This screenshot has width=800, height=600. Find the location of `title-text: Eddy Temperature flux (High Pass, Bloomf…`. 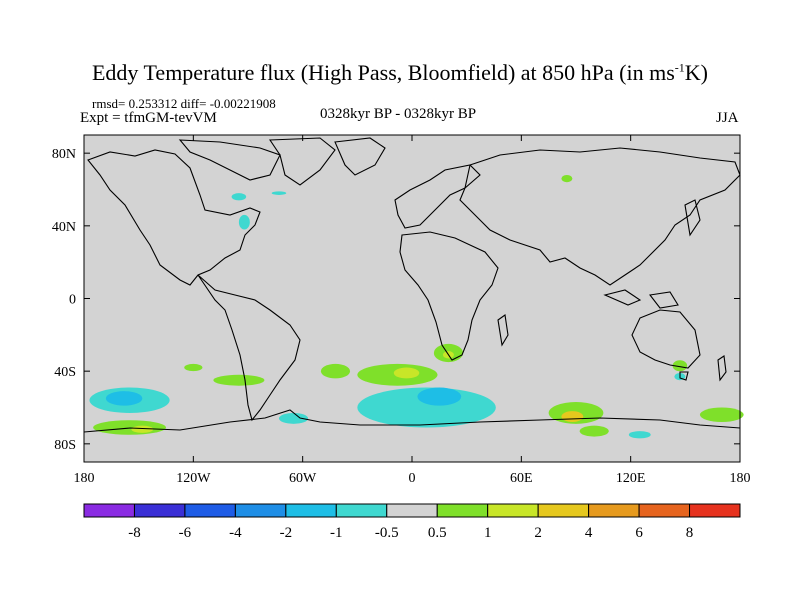

title-text: Eddy Temperature flux (High Pass, Bloomf… is located at coordinates (383, 72).